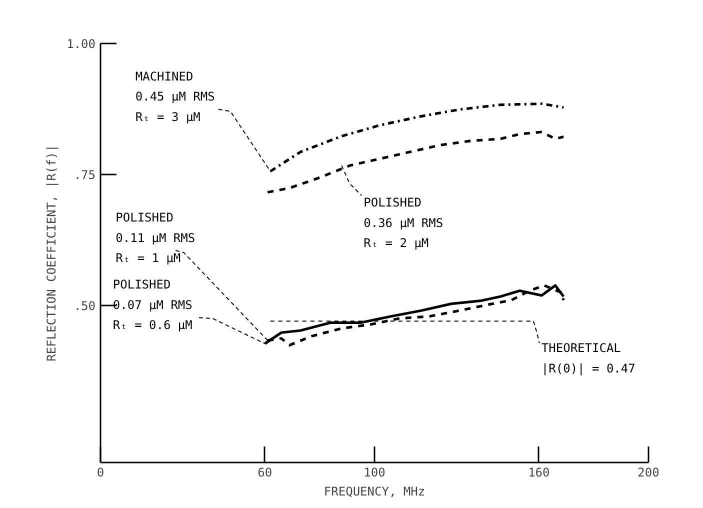 This screenshot has width=703, height=508. What do you see at coordinates (588, 358) in the screenshot?
I see `annotation: THEORETICAL |R(0)| = 0.47` at bounding box center [588, 358].